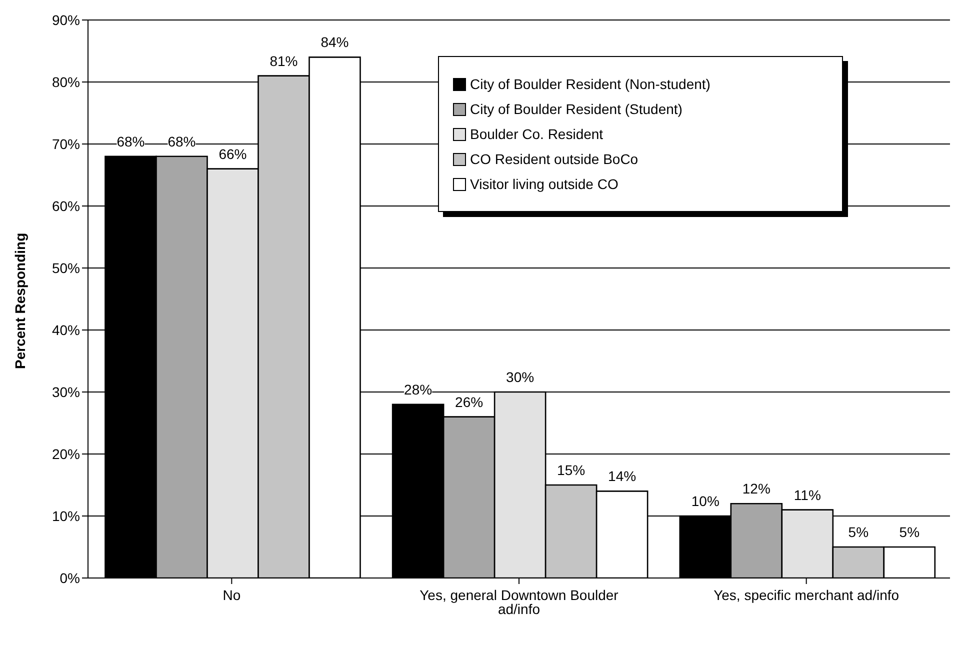 The height and width of the screenshot is (652, 973). I want to click on x-tick-label: No, so click(231, 594).